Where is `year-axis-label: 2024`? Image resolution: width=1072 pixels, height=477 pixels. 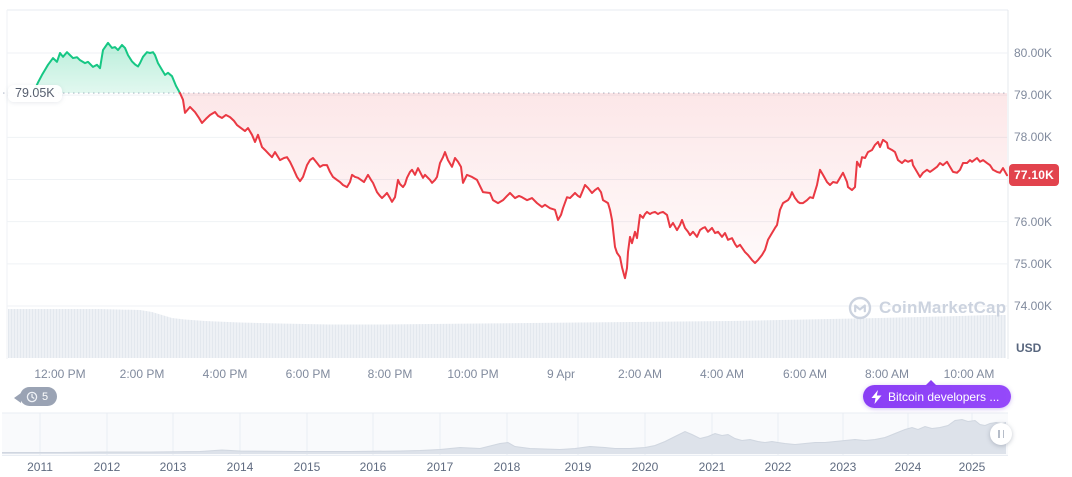
year-axis-label: 2024 is located at coordinates (908, 467).